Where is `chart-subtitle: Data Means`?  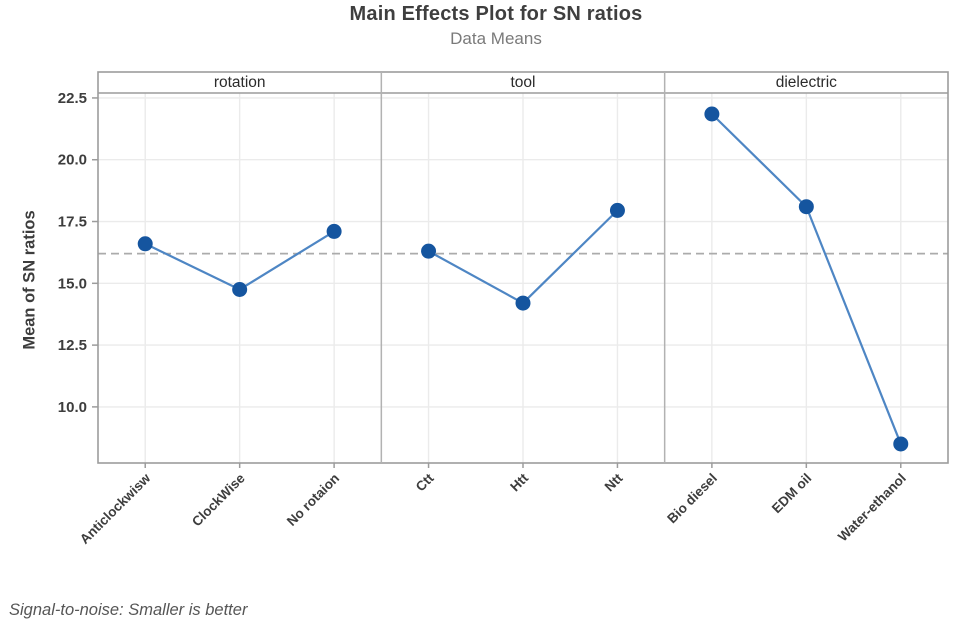
chart-subtitle: Data Means is located at coordinates (496, 38).